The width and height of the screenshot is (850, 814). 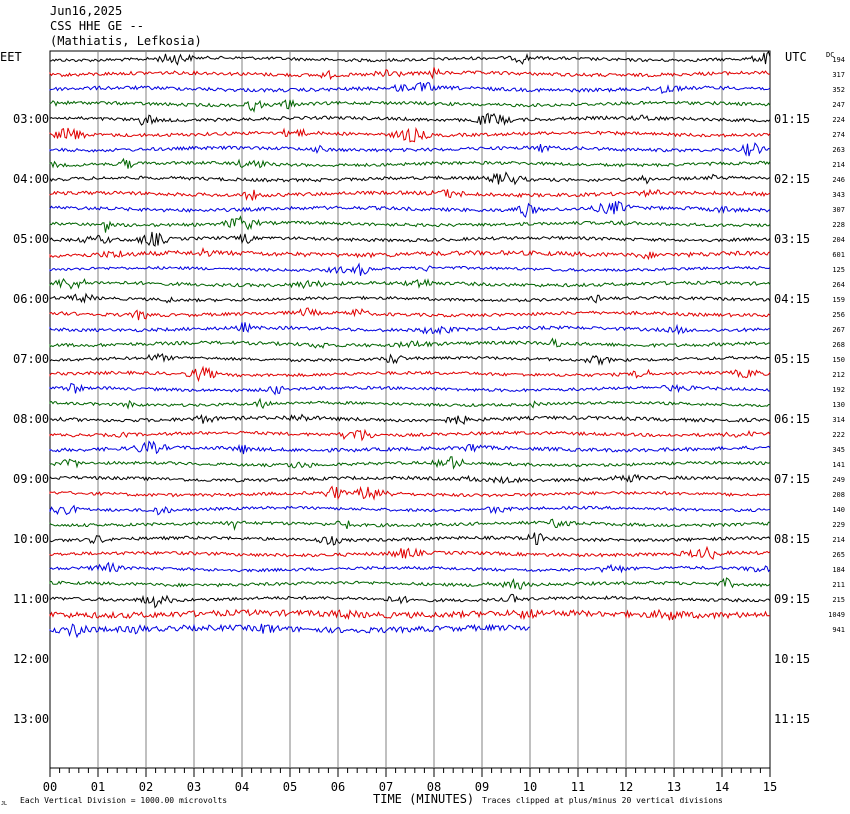 I want to click on header-location: (Mathiatis, Lefkosia), so click(x=126, y=41).